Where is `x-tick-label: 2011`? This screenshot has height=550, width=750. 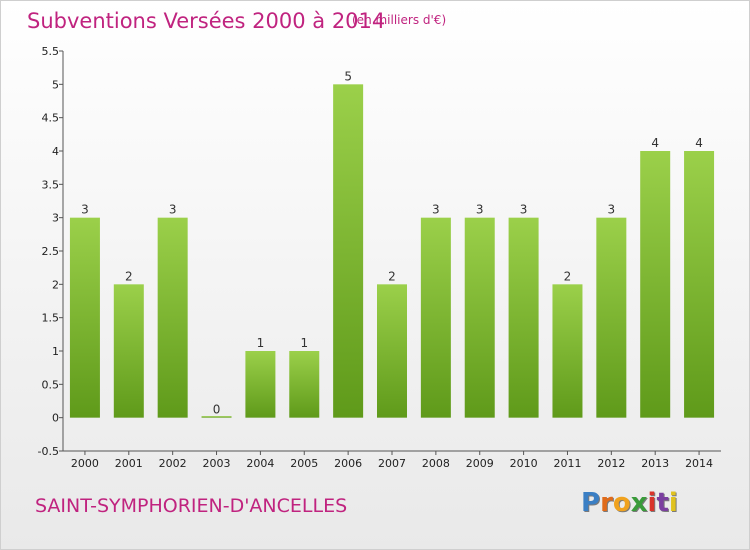
x-tick-label: 2011 is located at coordinates (567, 463).